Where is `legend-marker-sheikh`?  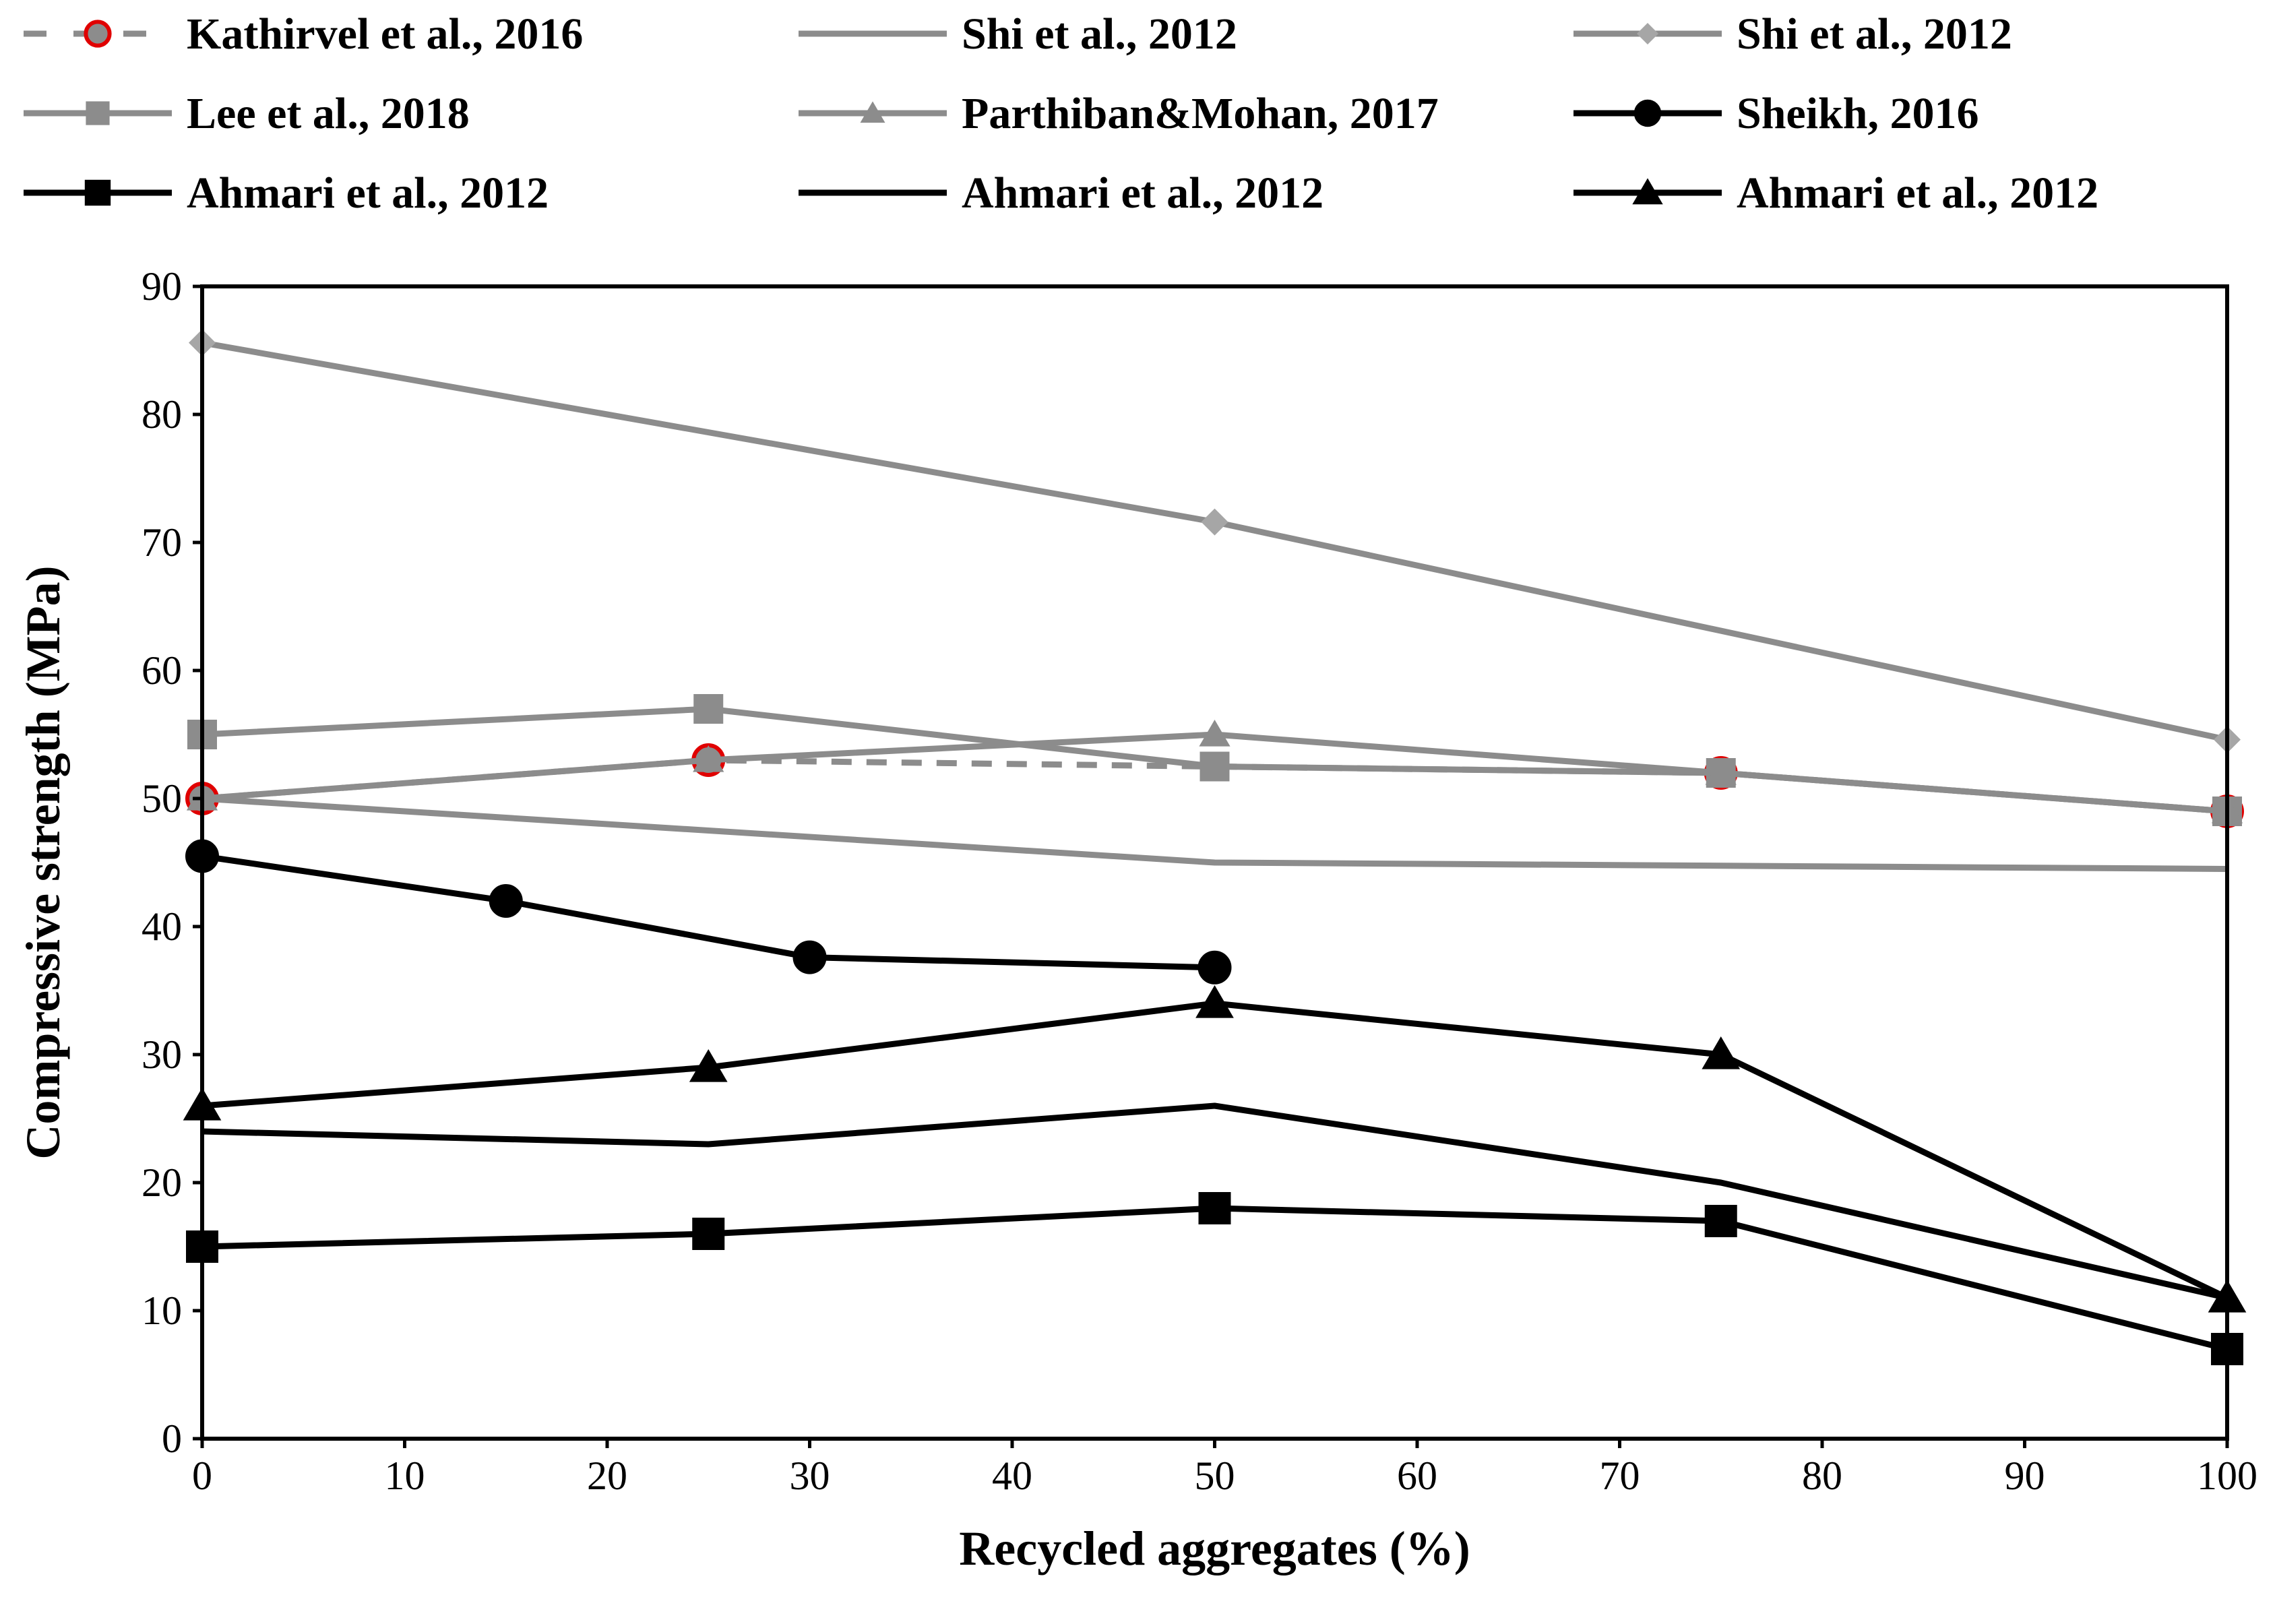 legend-marker-sheikh is located at coordinates (1647, 113).